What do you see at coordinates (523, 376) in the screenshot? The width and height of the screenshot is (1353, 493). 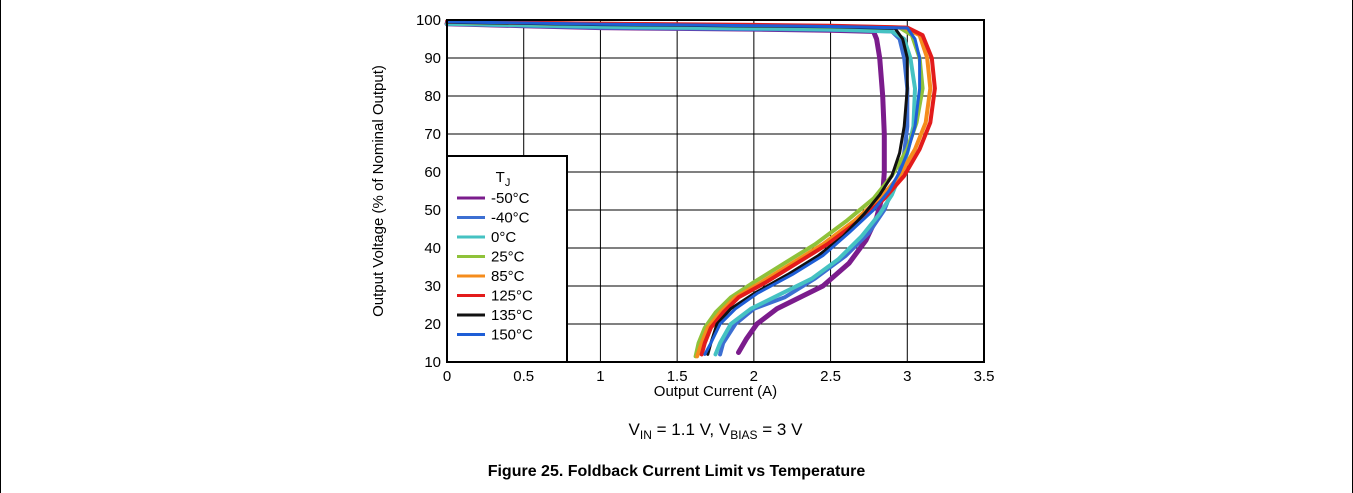 I see `x-tick-label: 0.5` at bounding box center [523, 376].